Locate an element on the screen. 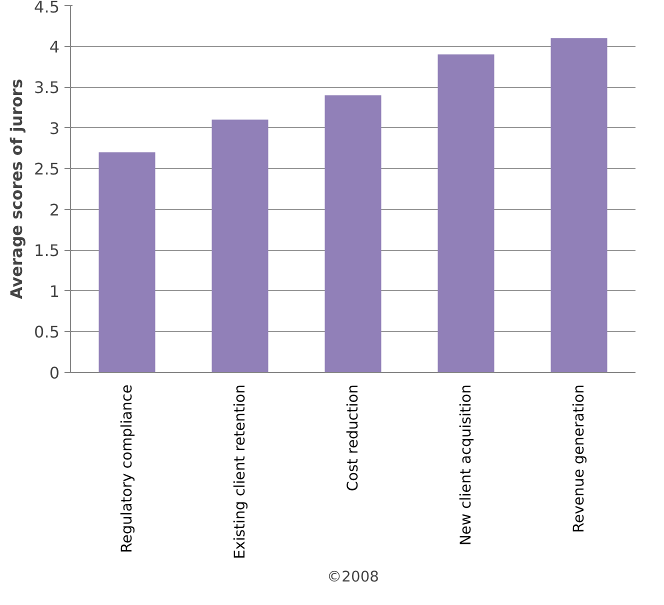 This screenshot has height=605, width=664. y-tick-label: 1 is located at coordinates (54, 291).